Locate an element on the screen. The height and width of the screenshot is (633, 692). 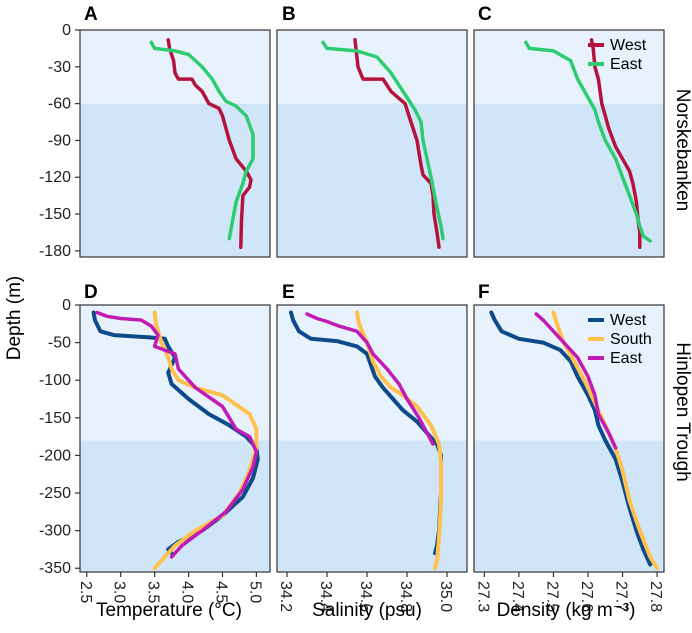
series-line-c-west is located at coordinates (615, 143).